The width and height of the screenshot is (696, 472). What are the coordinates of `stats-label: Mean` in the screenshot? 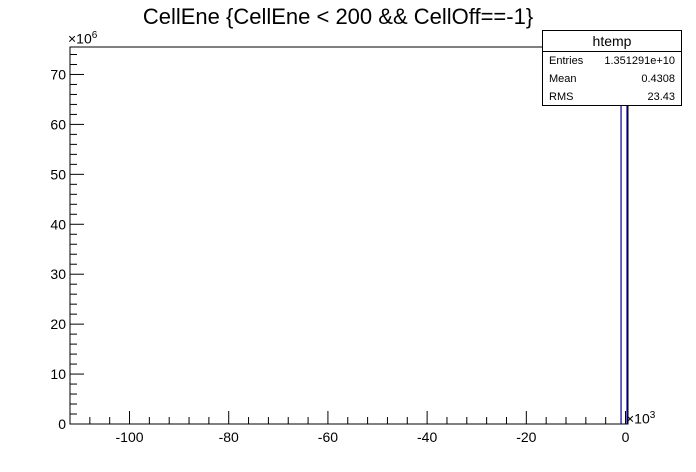 It's located at (563, 79).